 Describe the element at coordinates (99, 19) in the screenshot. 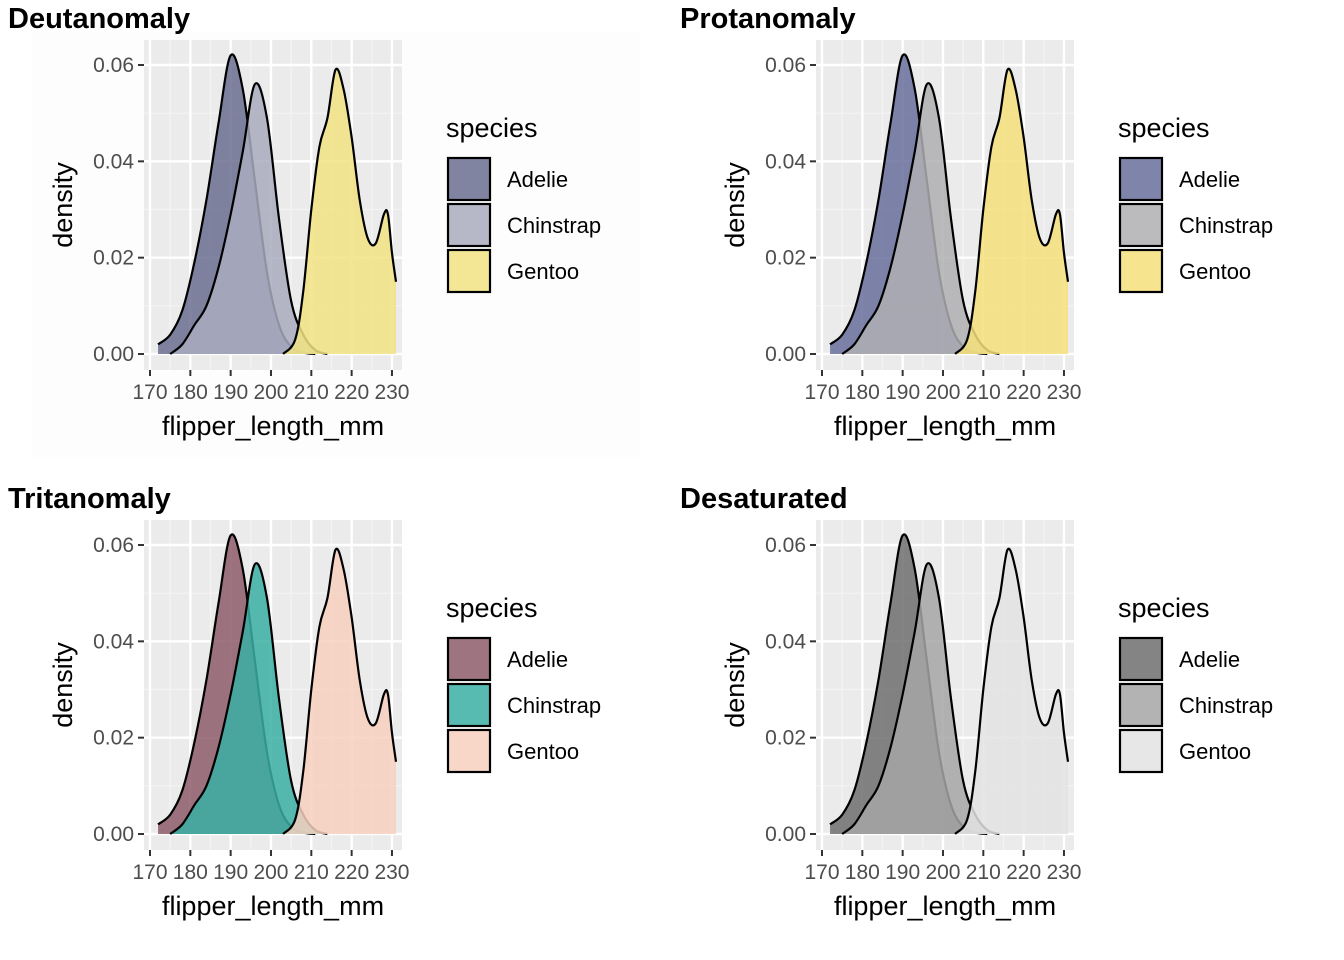

I see `chart-title: Deutanomaly` at that location.